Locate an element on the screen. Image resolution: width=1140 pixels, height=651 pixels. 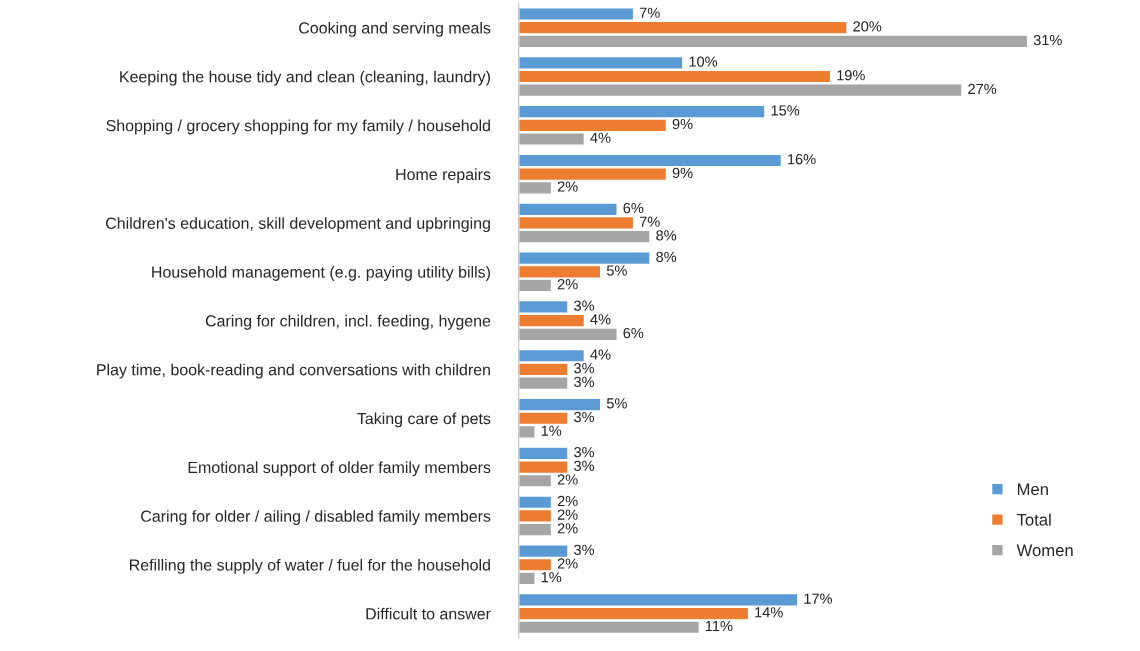
data-label: 20% is located at coordinates (867, 26).